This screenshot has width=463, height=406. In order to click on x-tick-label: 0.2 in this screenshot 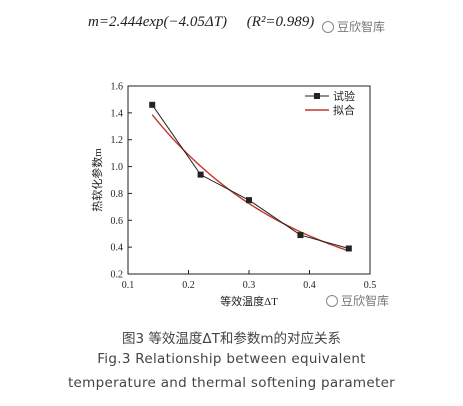, I will do `click(188, 285)`.